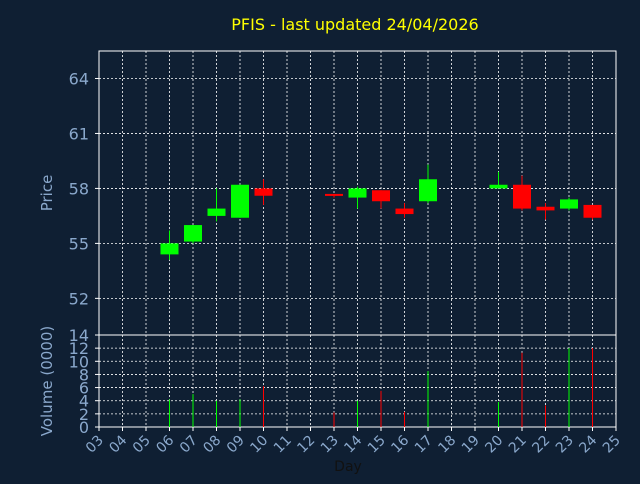 This screenshot has width=640, height=484. Describe the element at coordinates (377, 445) in the screenshot. I see `x-tick-label: 15` at that location.